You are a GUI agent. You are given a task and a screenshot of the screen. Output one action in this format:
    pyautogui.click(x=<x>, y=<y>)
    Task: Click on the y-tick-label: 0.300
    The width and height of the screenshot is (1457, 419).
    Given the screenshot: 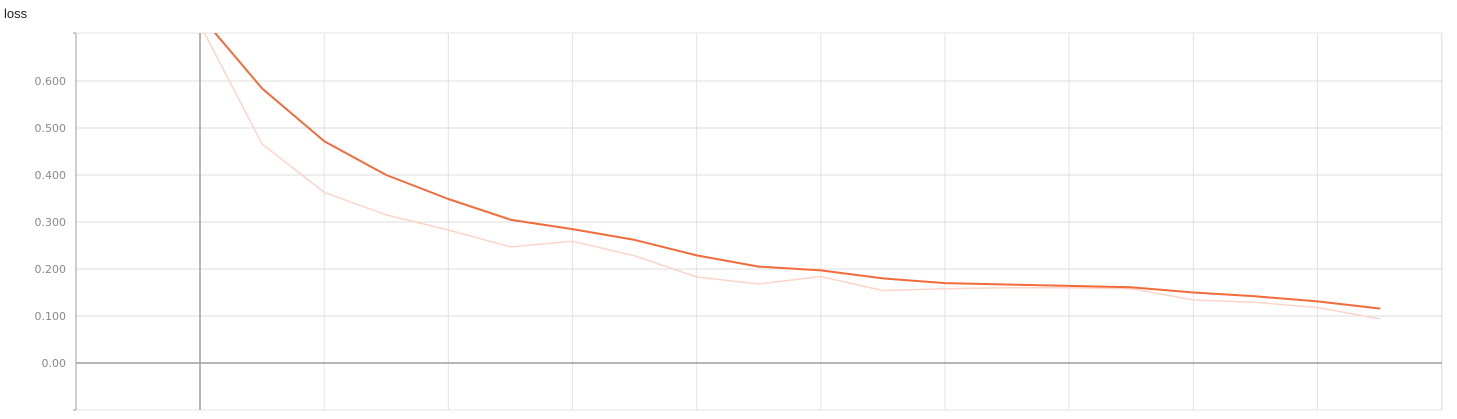 What is the action you would take?
    pyautogui.click(x=51, y=222)
    